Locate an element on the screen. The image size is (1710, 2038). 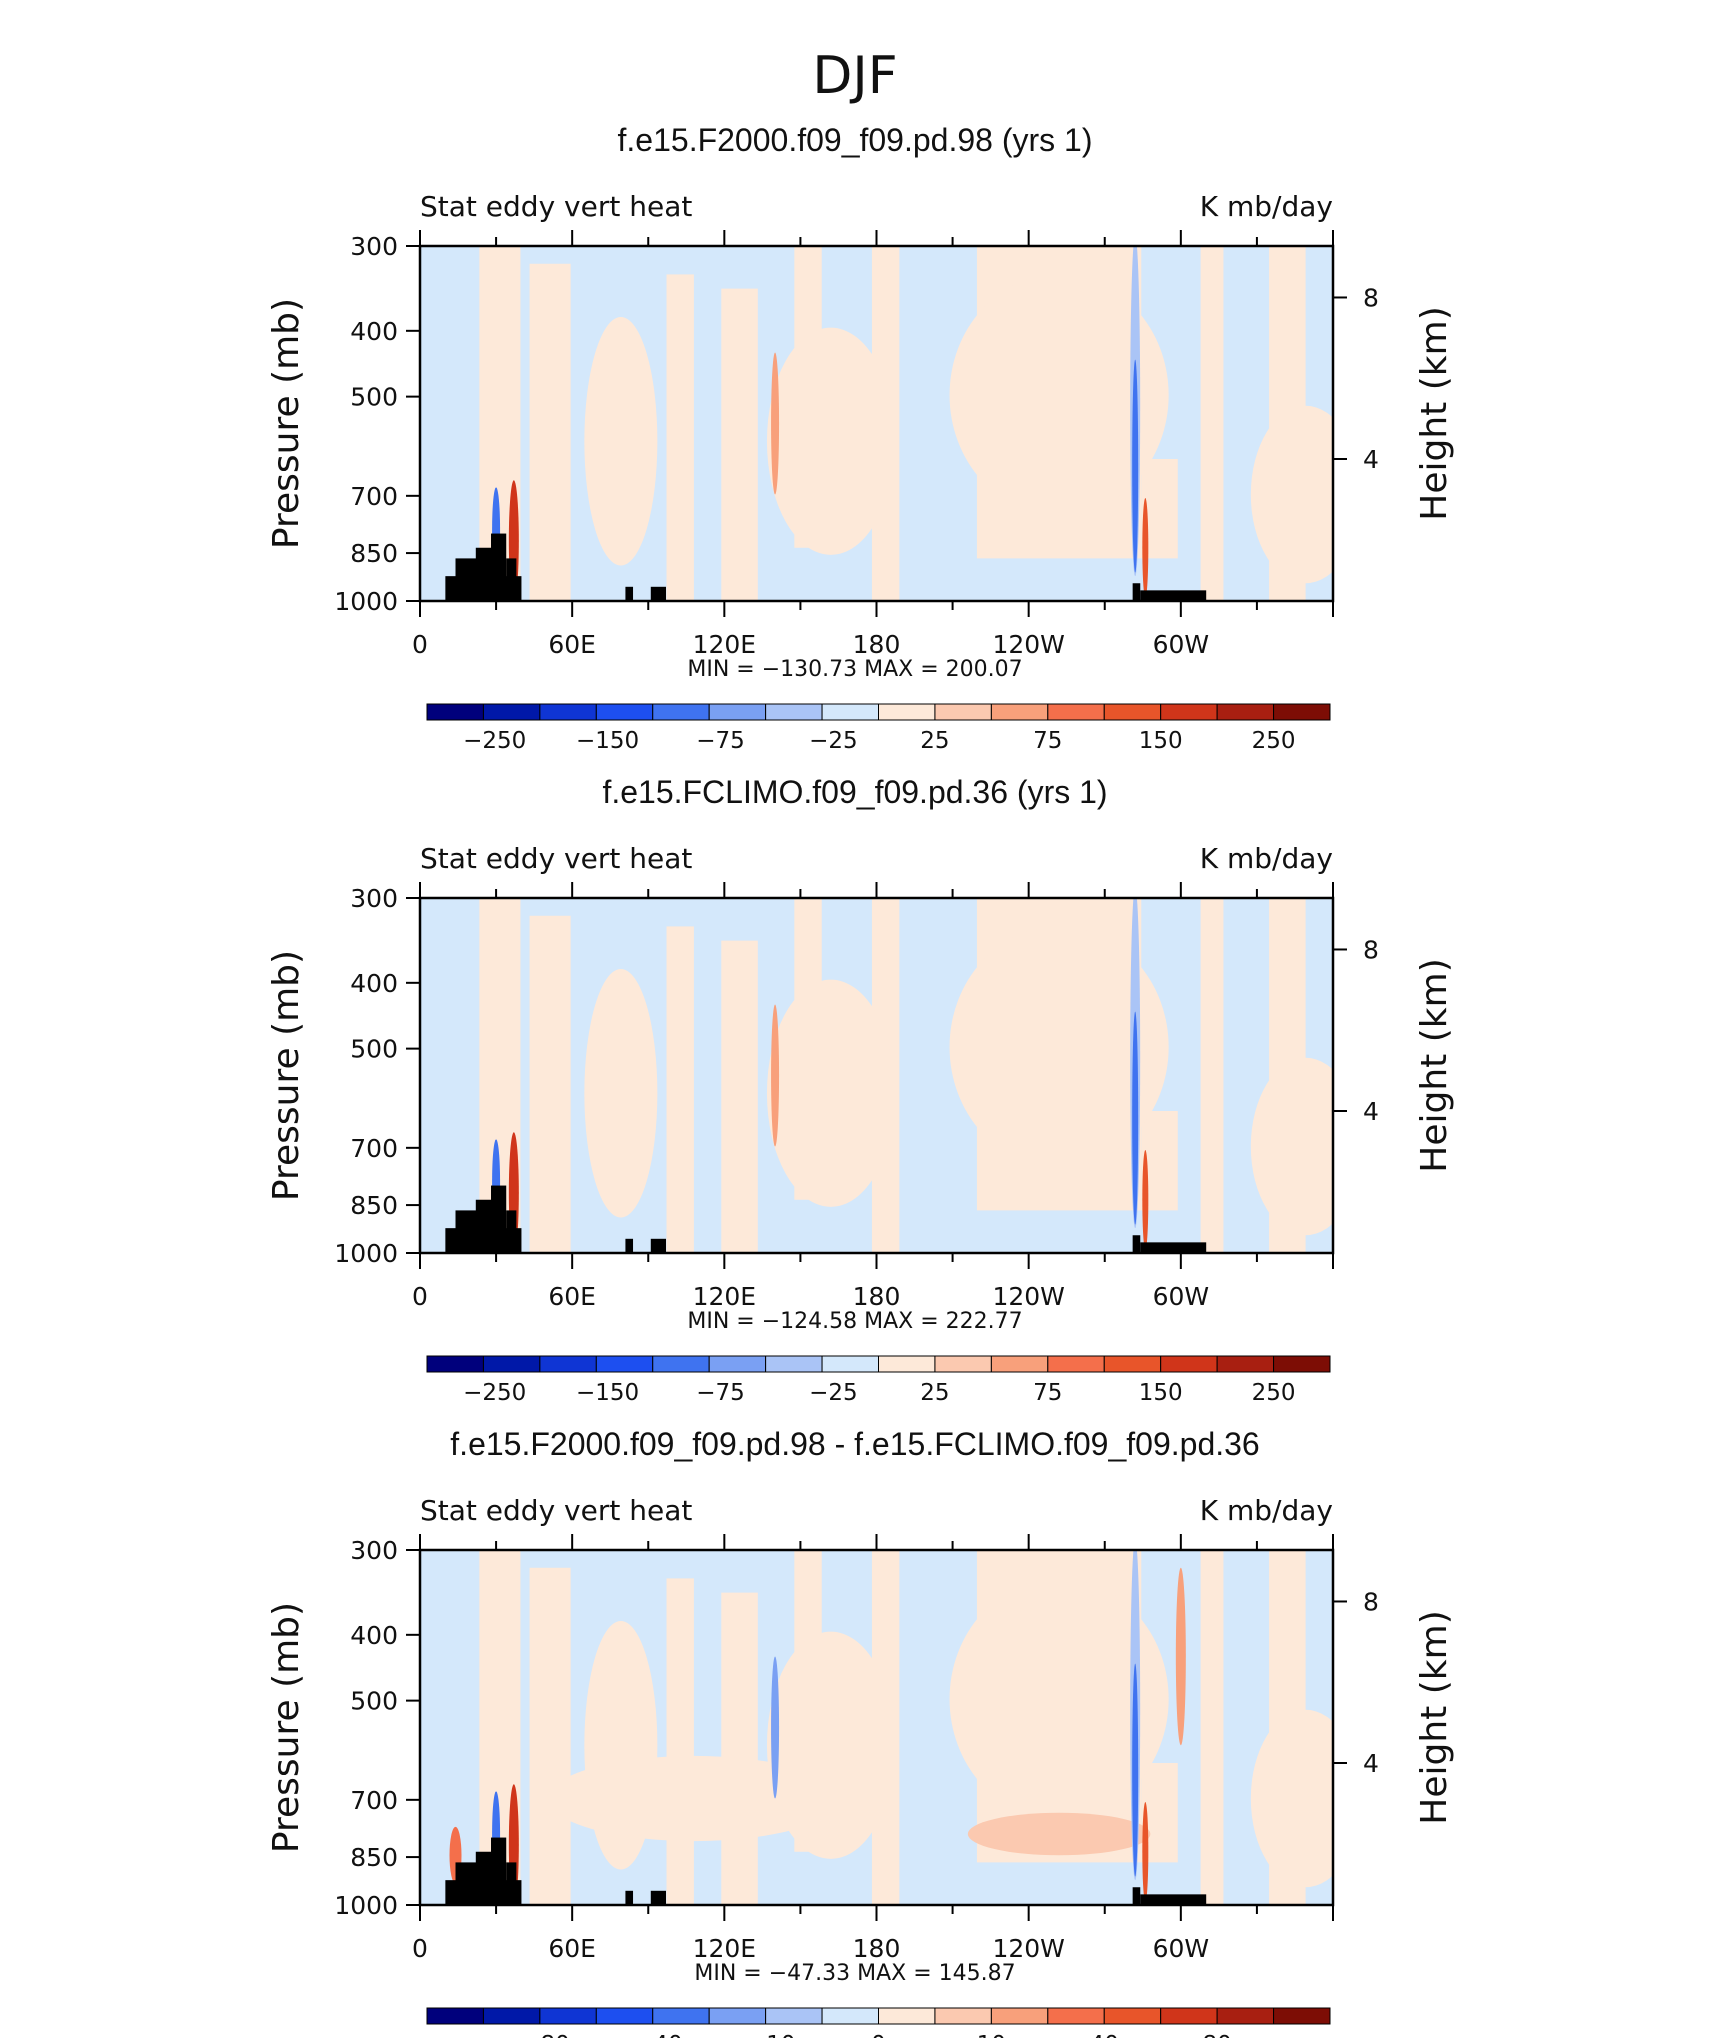
y-tick-label: 1000 is located at coordinates (366, 1253).